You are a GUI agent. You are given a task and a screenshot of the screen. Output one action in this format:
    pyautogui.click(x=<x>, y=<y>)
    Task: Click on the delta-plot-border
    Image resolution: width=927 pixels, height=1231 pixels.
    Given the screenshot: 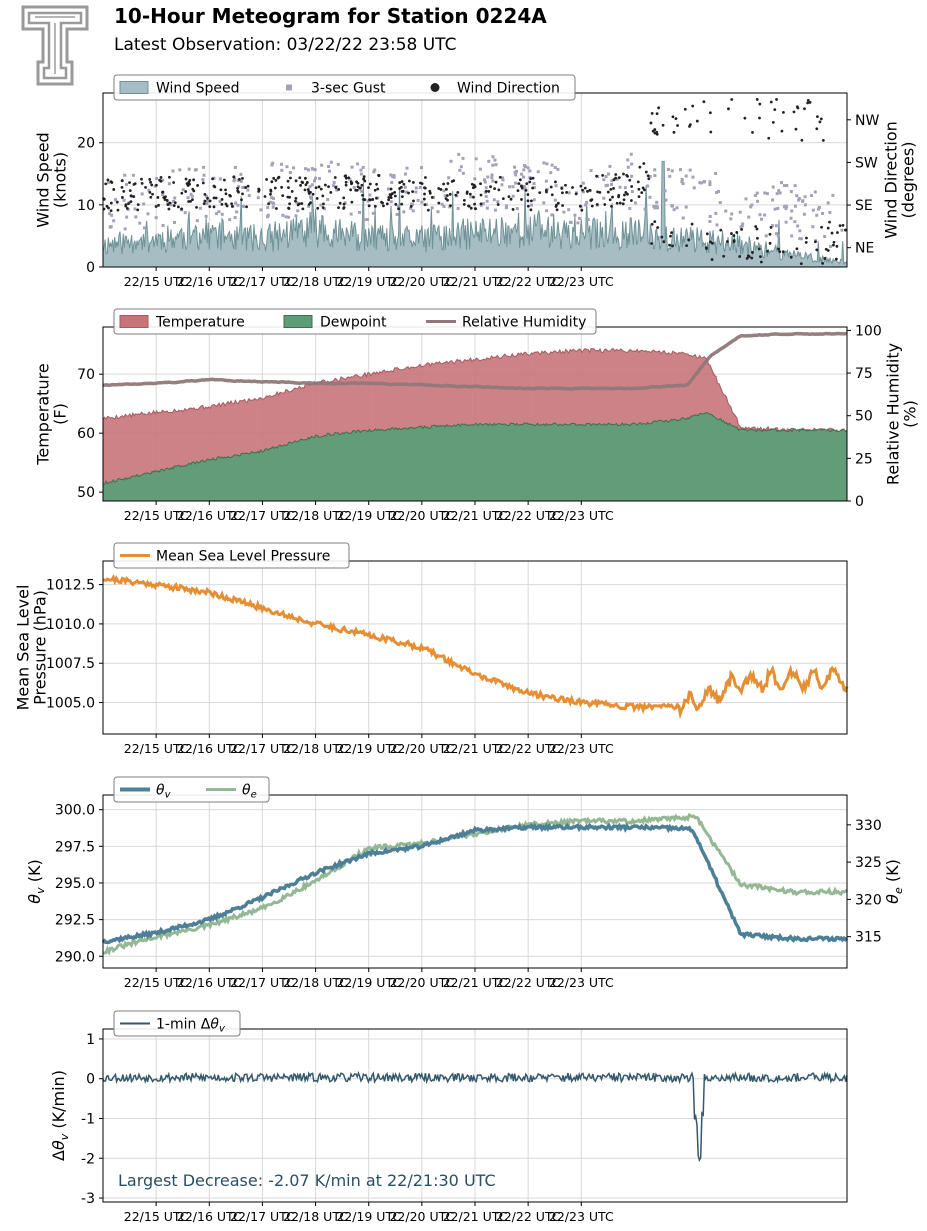 What is the action you would take?
    pyautogui.click(x=475, y=1115)
    